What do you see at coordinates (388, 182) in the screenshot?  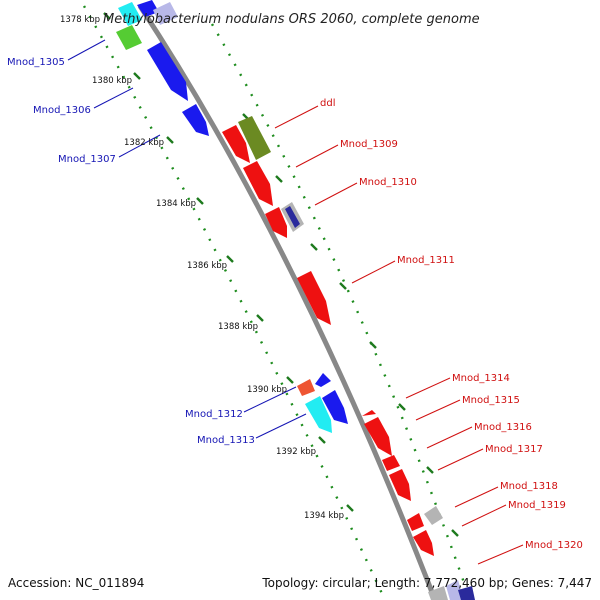 I see `gene-label-mnod-1310: Mnod_1310` at bounding box center [388, 182].